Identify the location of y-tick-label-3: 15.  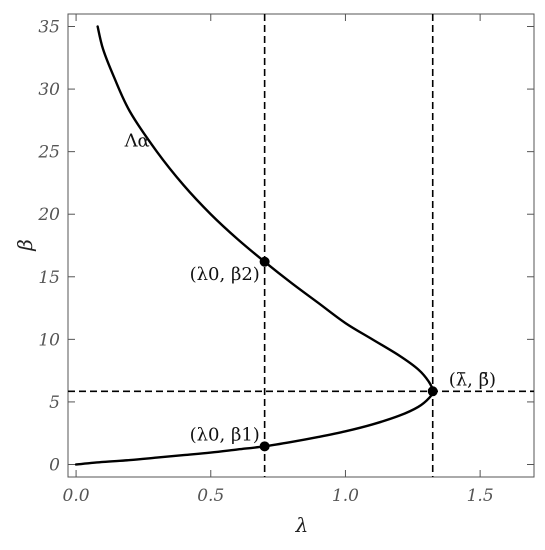
(49, 278).